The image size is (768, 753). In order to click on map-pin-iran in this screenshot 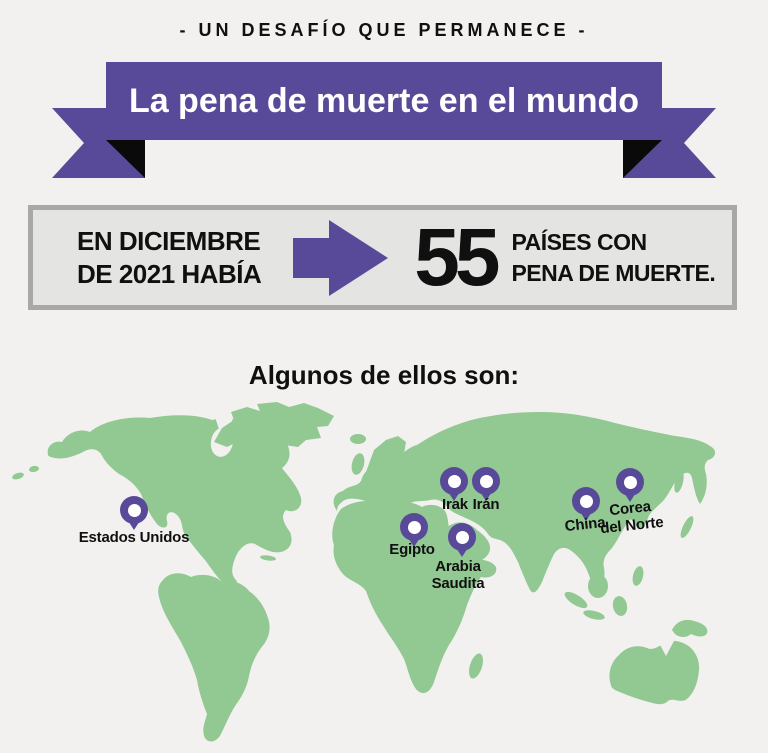, I will do `click(486, 484)`.